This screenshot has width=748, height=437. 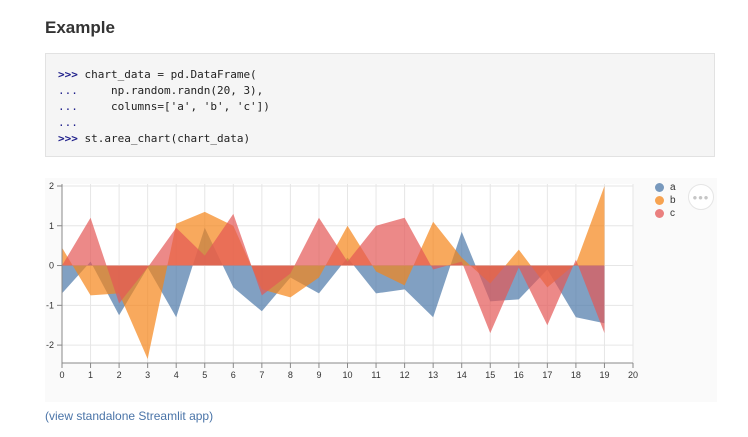 What do you see at coordinates (490, 375) in the screenshot?
I see `x-tick-label: 15` at bounding box center [490, 375].